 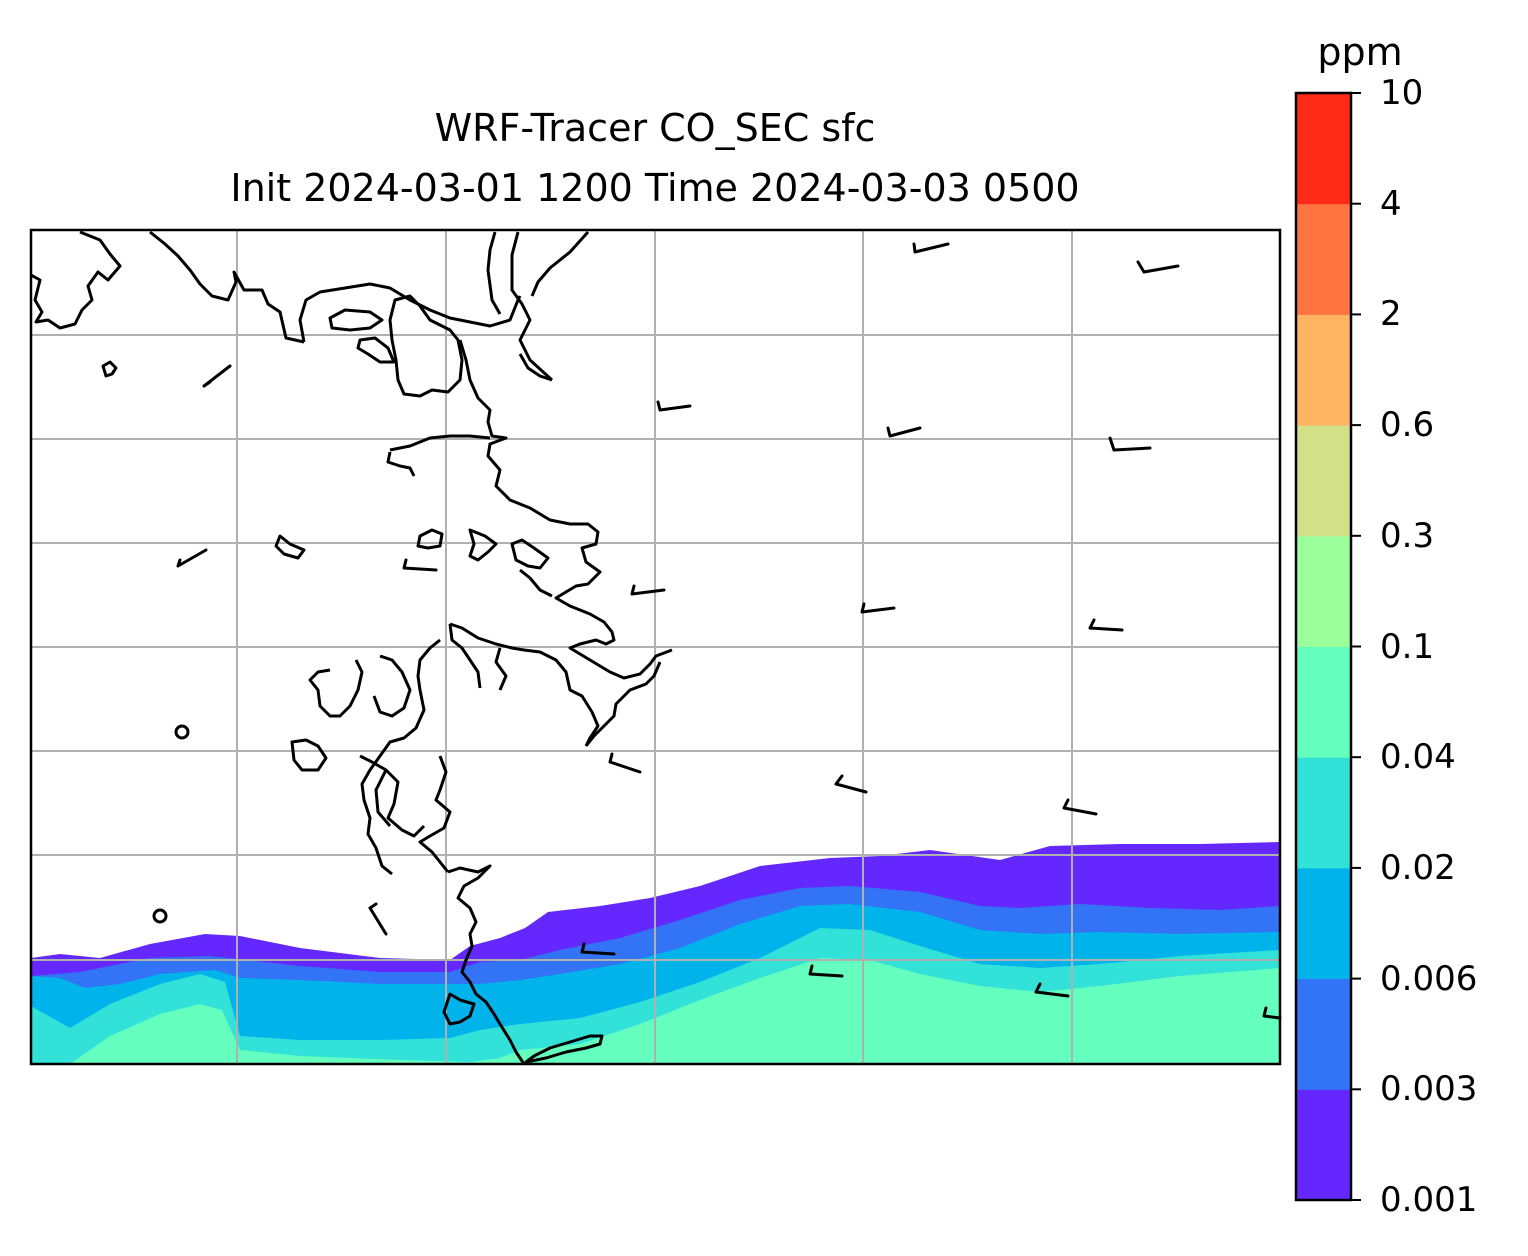 I want to click on colorbar-tick-label: 0.3, so click(x=1407, y=535).